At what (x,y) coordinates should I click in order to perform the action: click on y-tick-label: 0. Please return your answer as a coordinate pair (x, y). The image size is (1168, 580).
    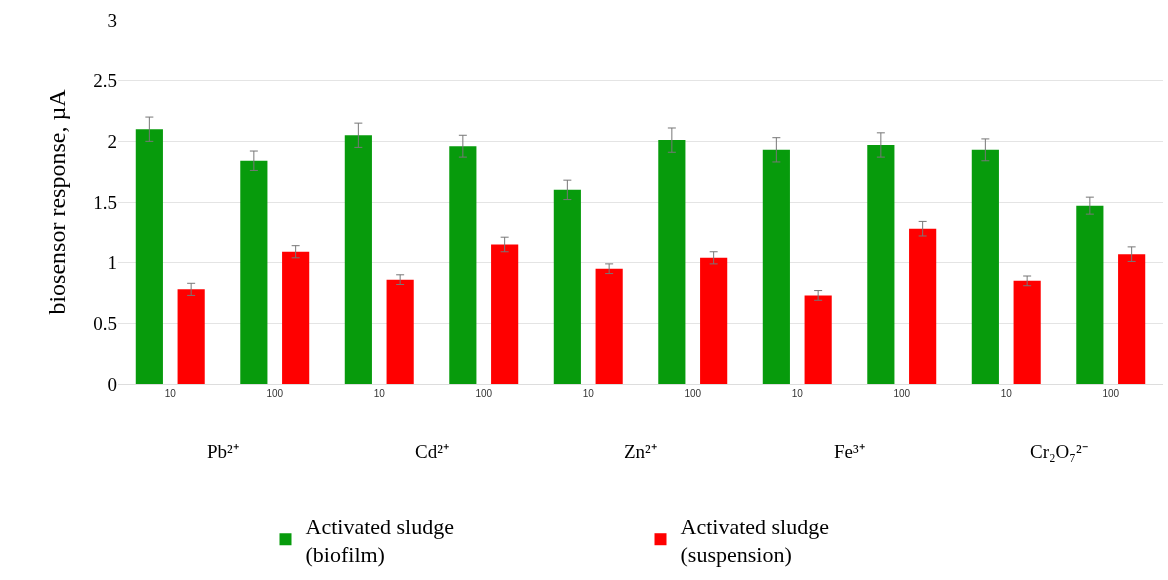
    Looking at the image, I should click on (112, 384).